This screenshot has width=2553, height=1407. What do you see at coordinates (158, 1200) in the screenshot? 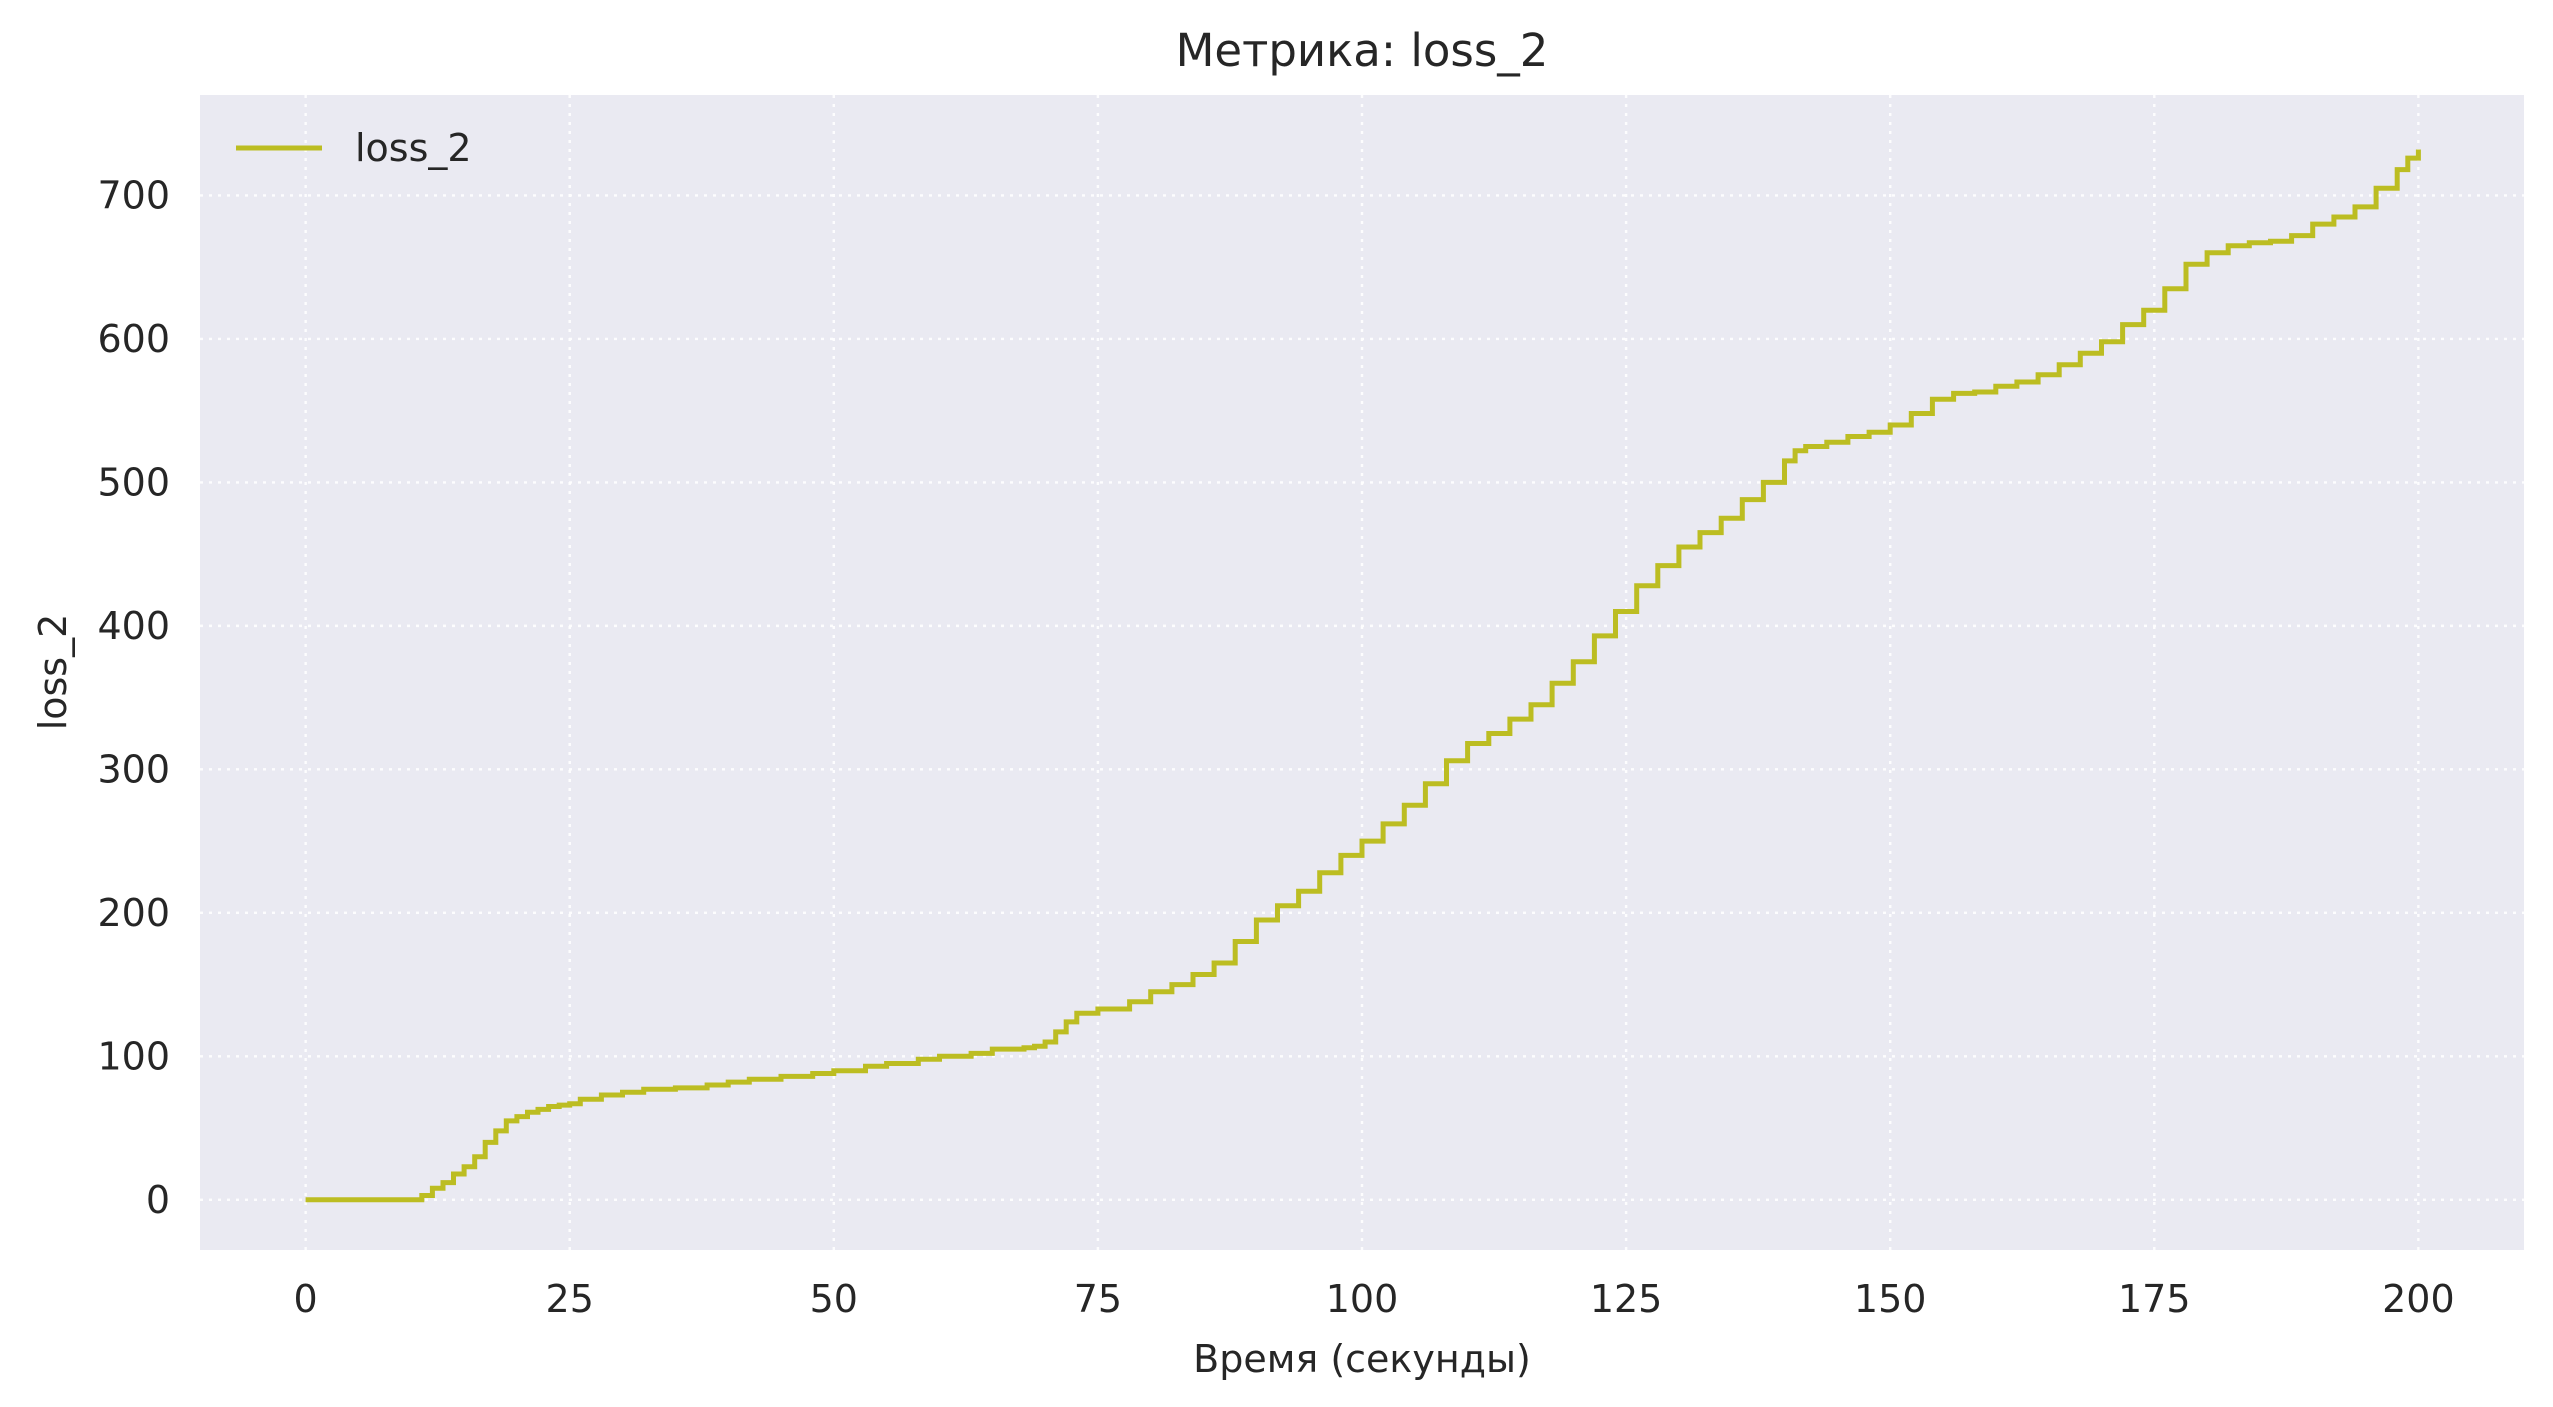
I see `y-tick-label: 0` at bounding box center [158, 1200].